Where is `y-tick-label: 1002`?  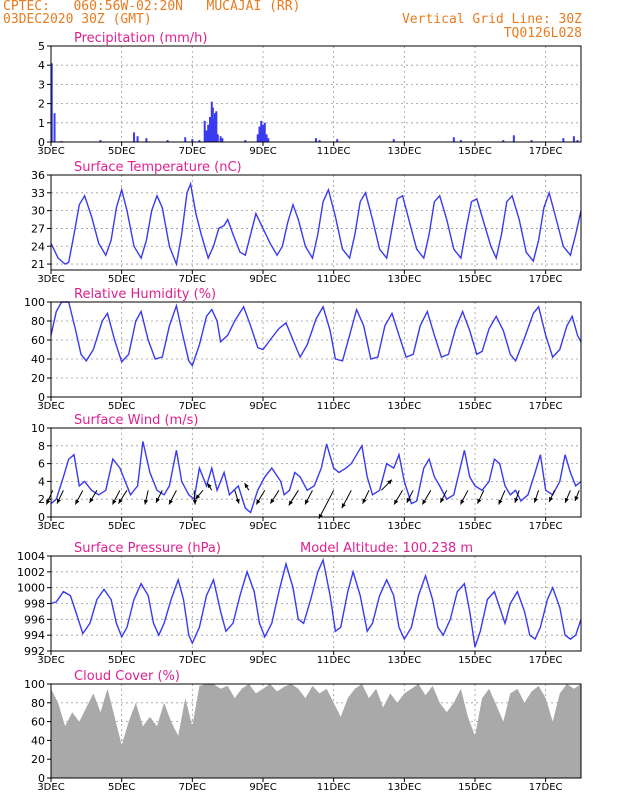 y-tick-label: 1002 is located at coordinates (31, 572).